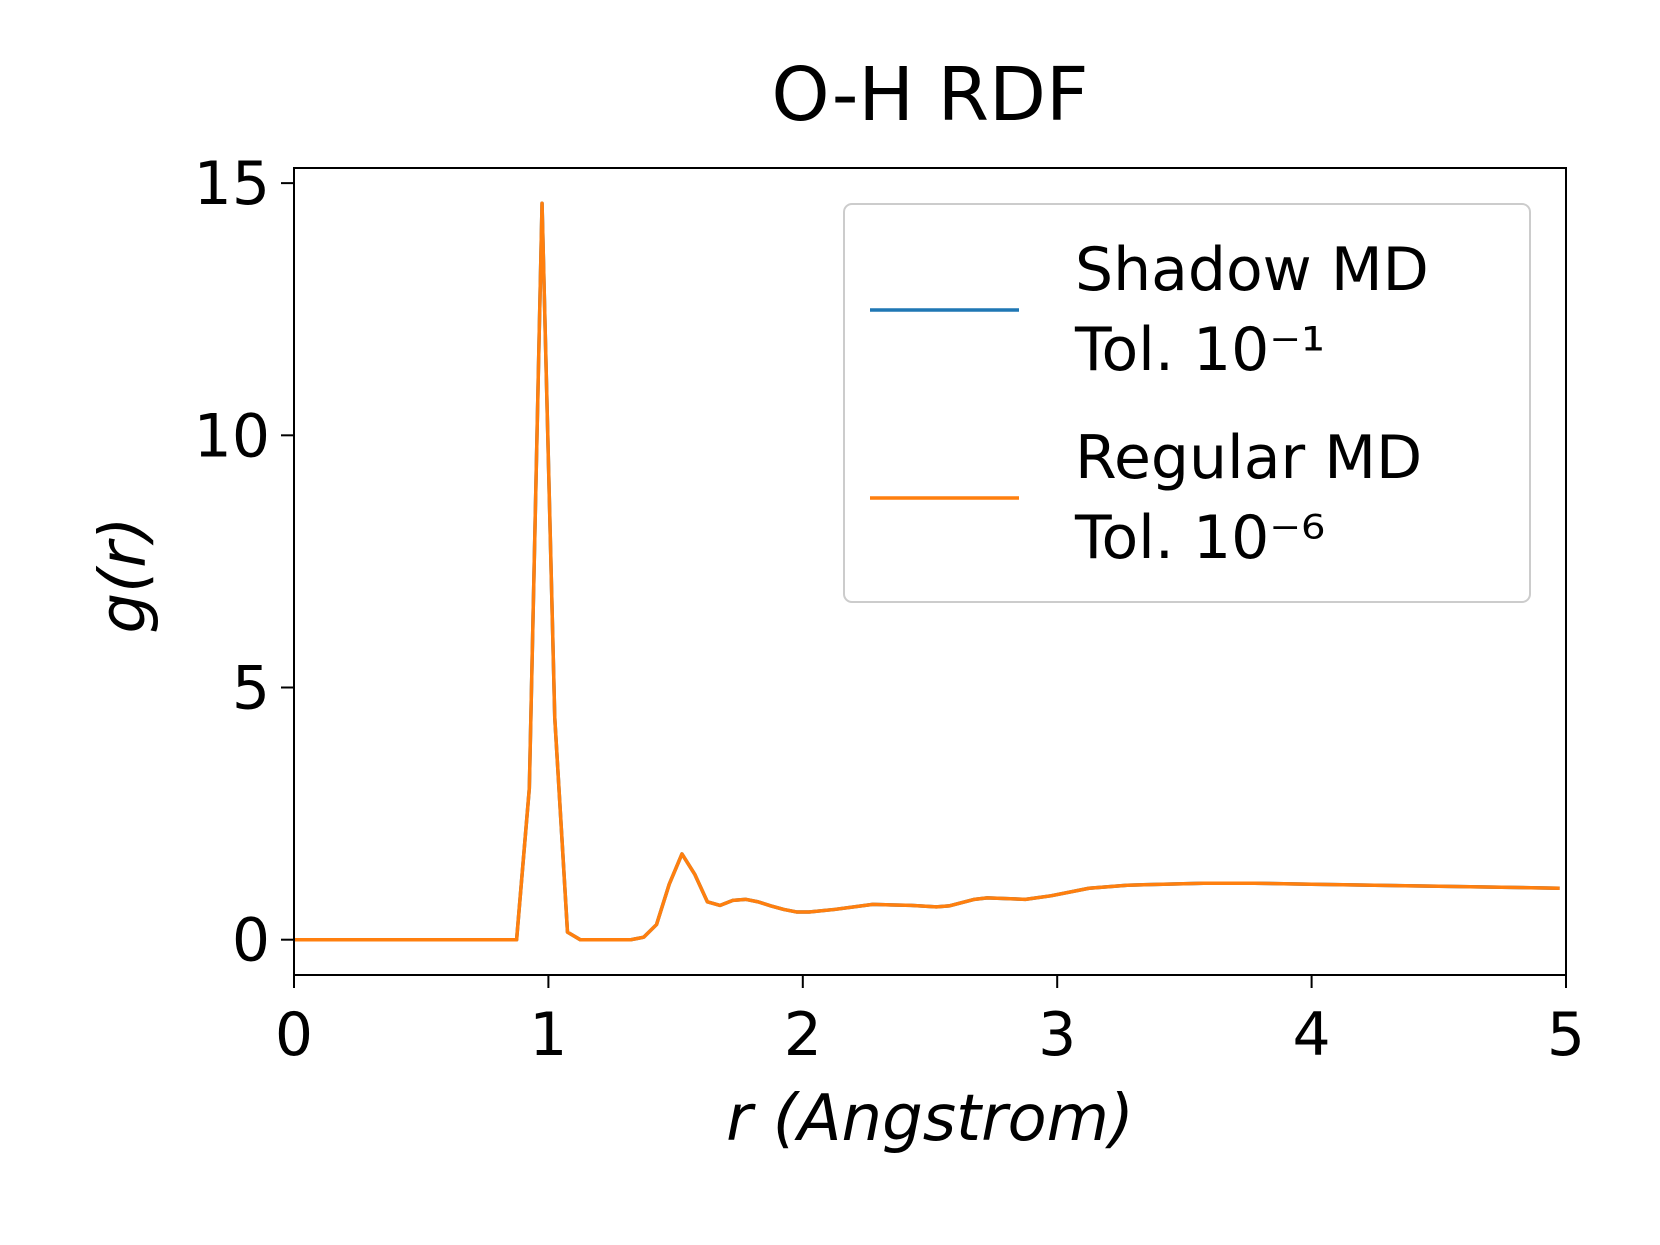 The image size is (1660, 1245). What do you see at coordinates (232, 436) in the screenshot?
I see `y-tick-label: 10` at bounding box center [232, 436].